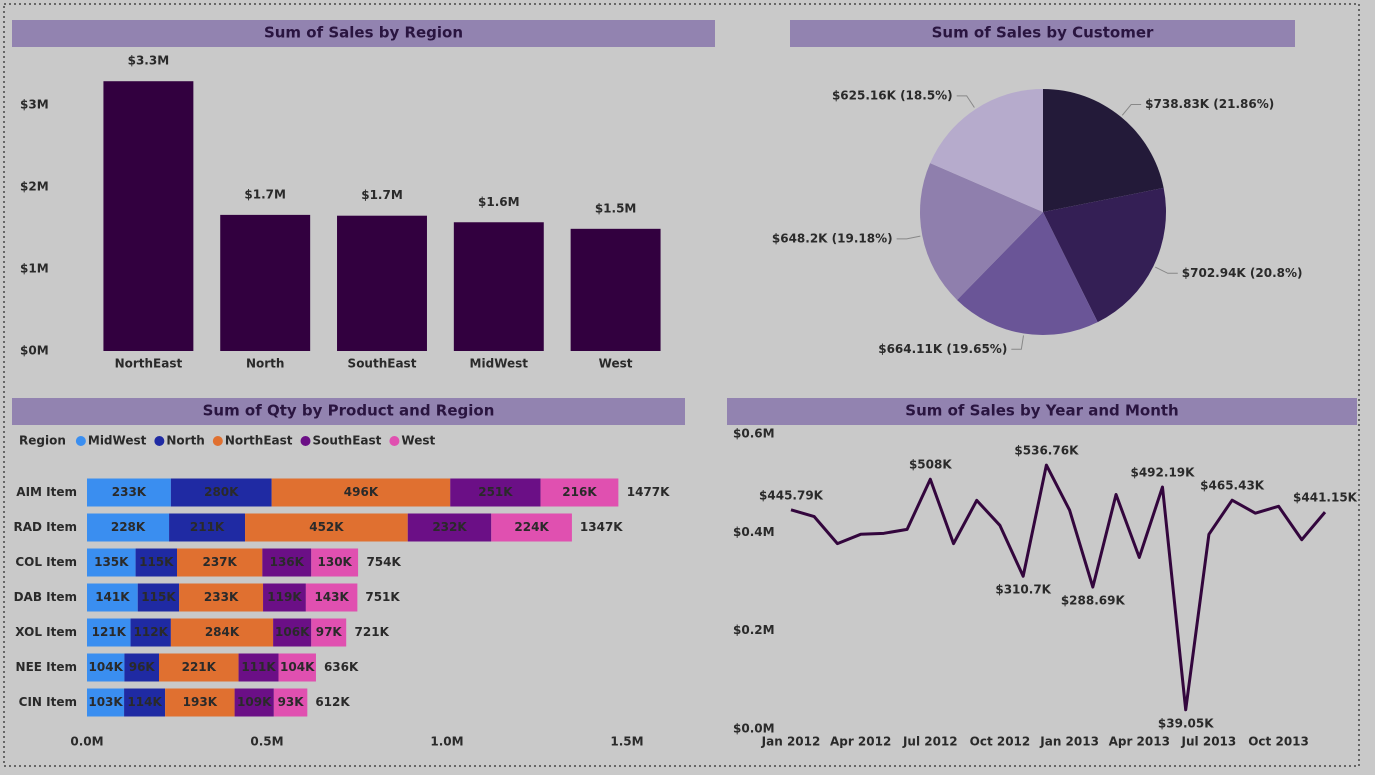 The height and width of the screenshot is (775, 1375). I want to click on data-label: 109K, so click(254, 702).